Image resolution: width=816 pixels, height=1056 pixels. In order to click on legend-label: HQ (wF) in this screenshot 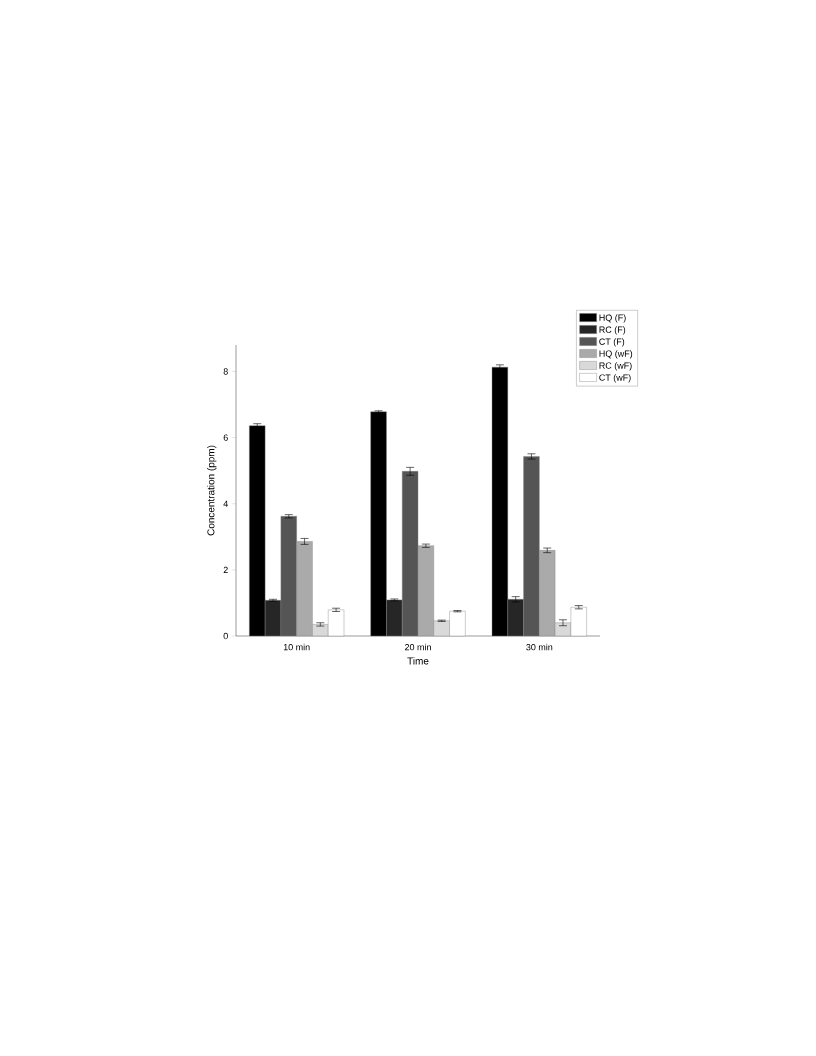, I will do `click(616, 354)`.